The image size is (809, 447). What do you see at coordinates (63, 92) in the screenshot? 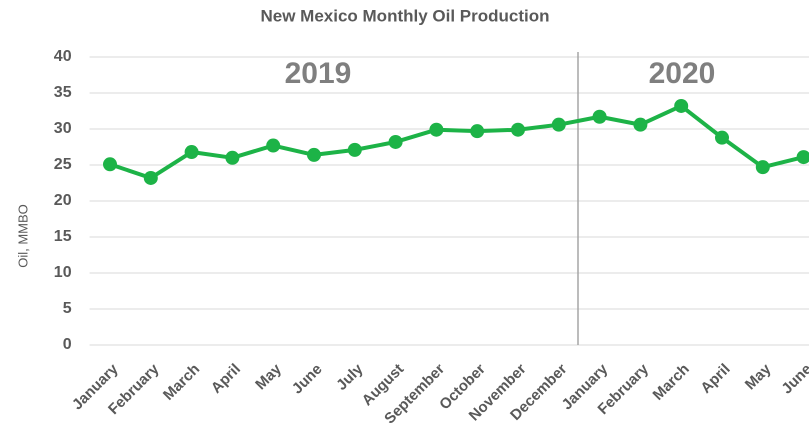
I see `y-tick-label: 35` at bounding box center [63, 92].